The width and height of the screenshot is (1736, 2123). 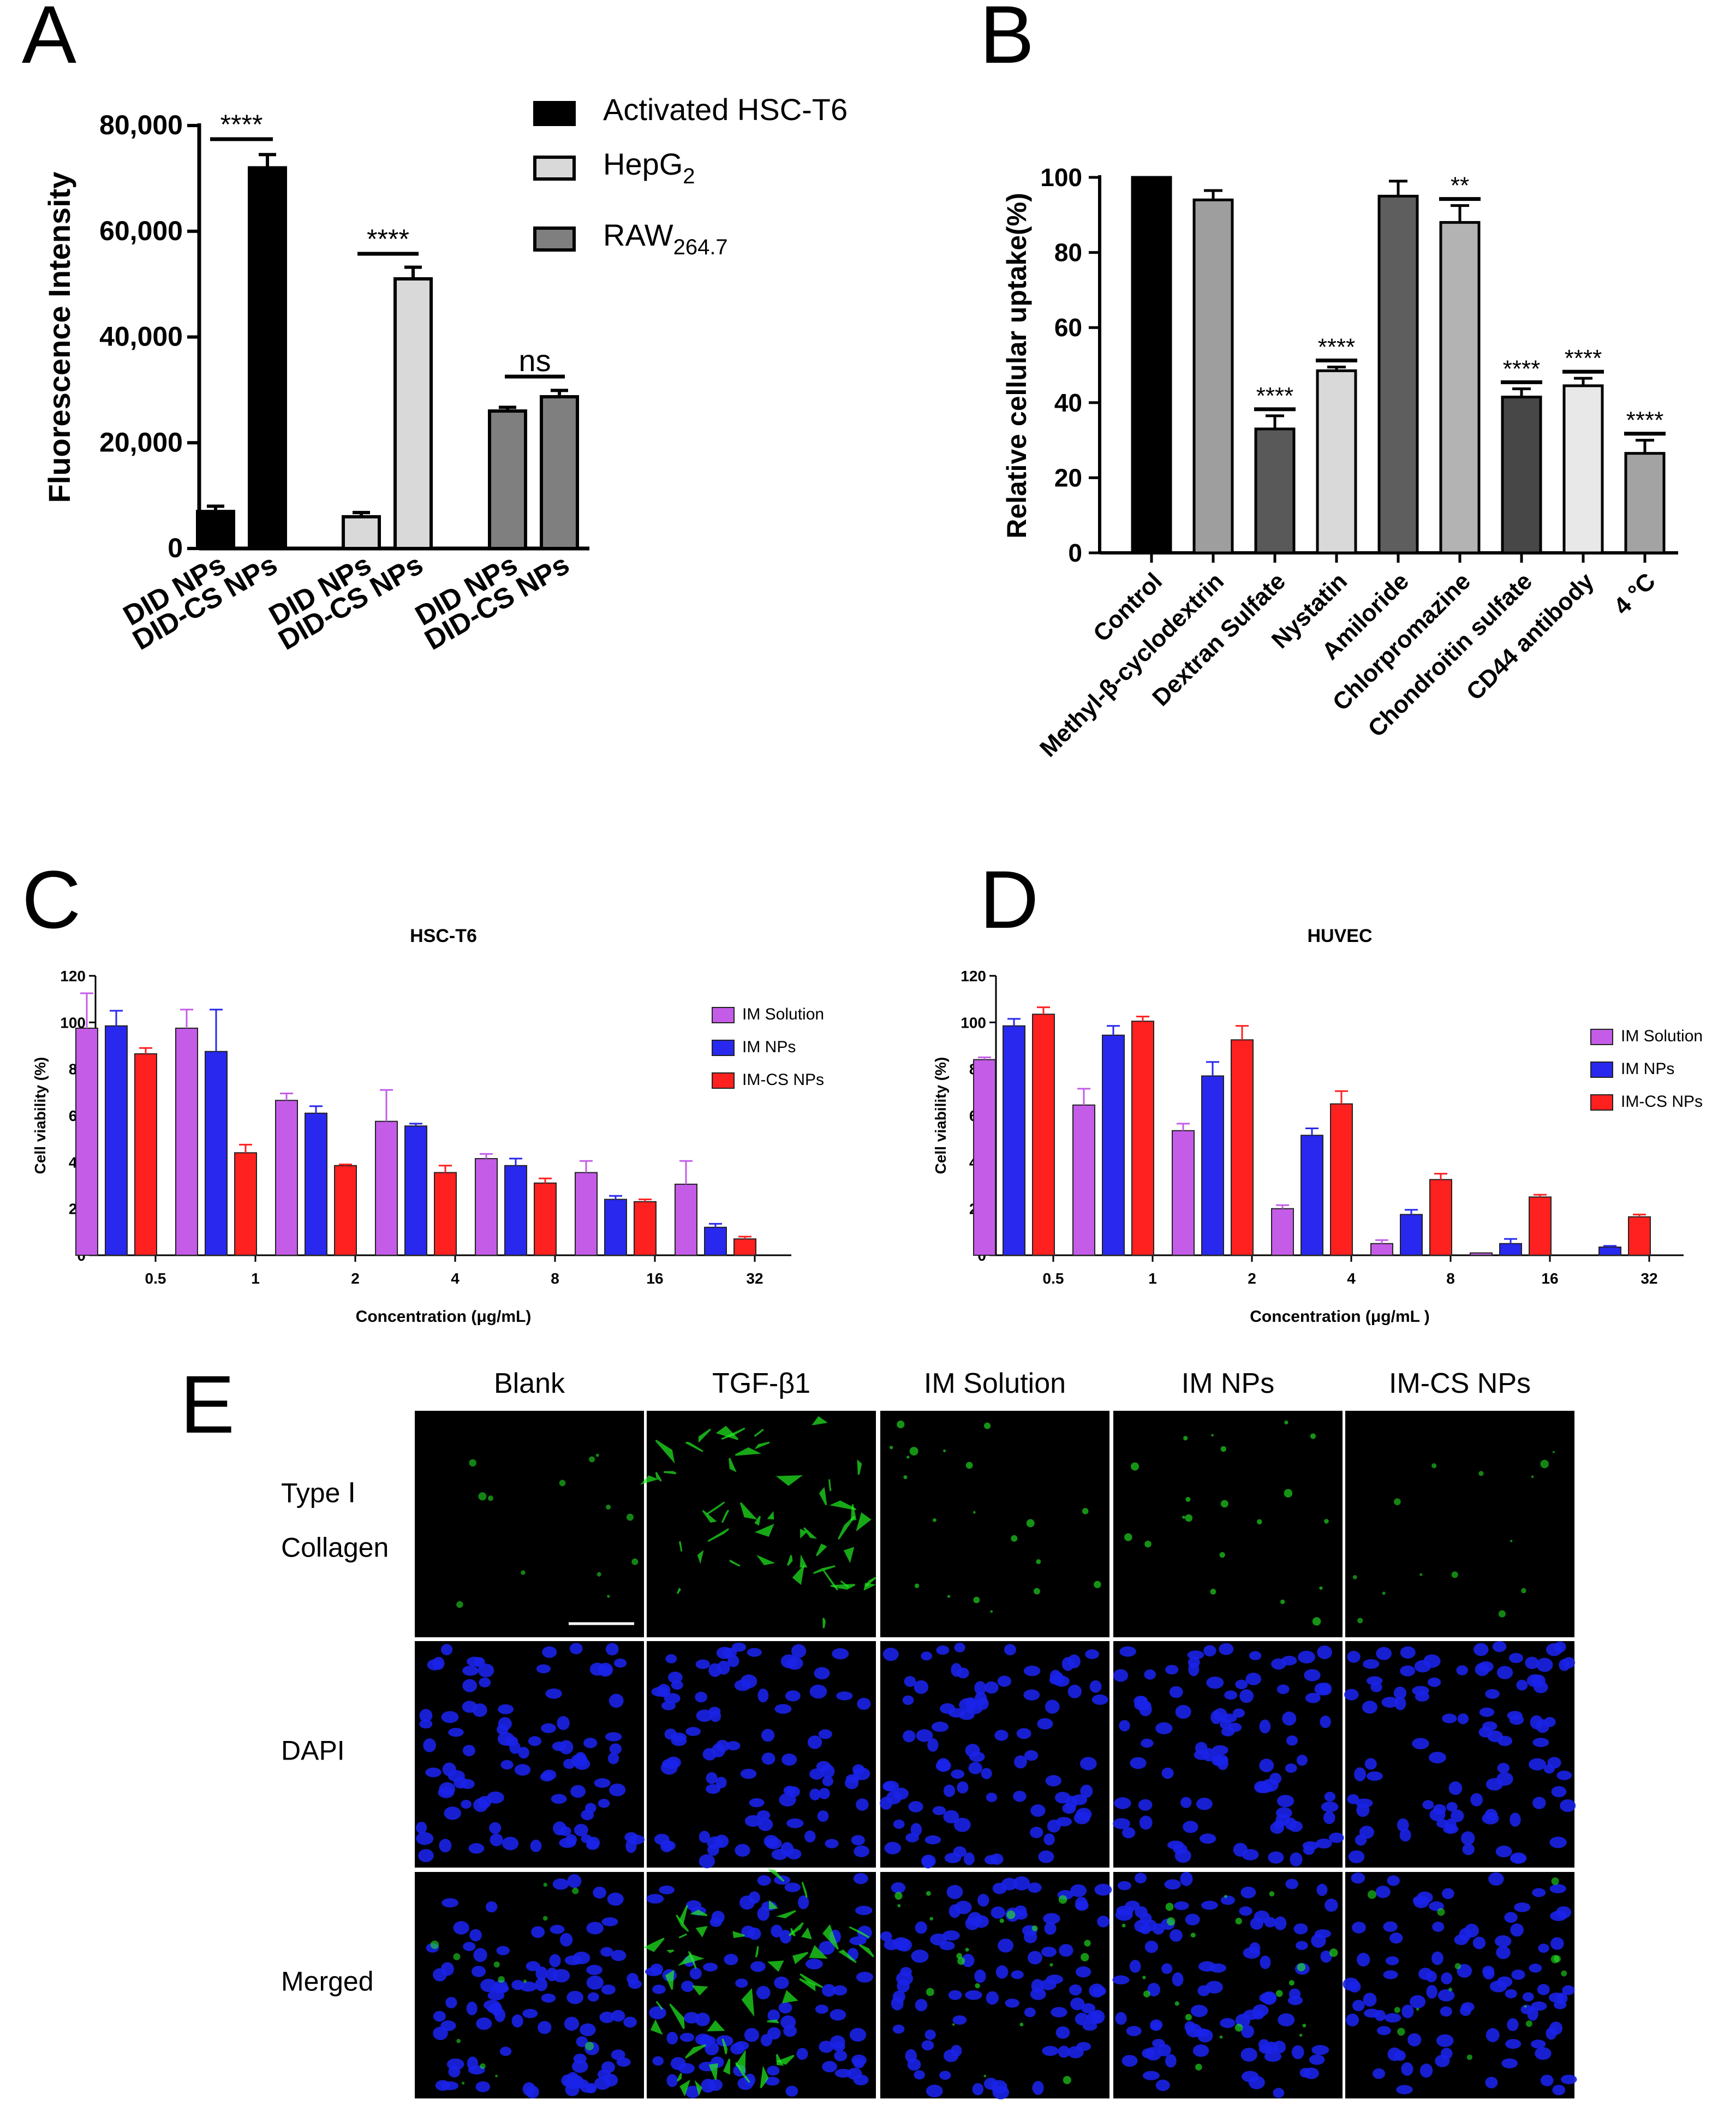 What do you see at coordinates (1460, 1754) in the screenshot?
I see `micrograph-cell-dapi` at bounding box center [1460, 1754].